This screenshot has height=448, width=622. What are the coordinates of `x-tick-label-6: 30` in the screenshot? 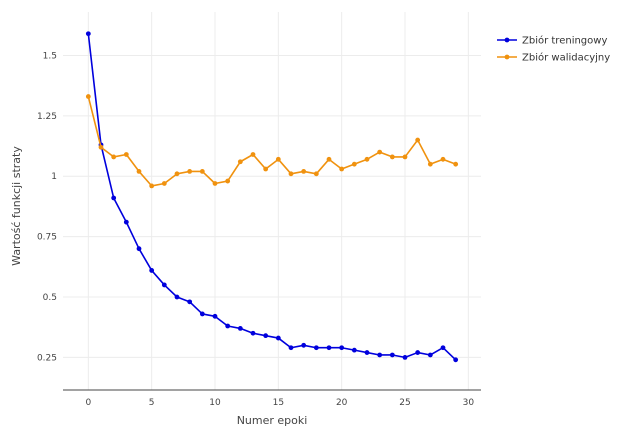 It's located at (469, 403).